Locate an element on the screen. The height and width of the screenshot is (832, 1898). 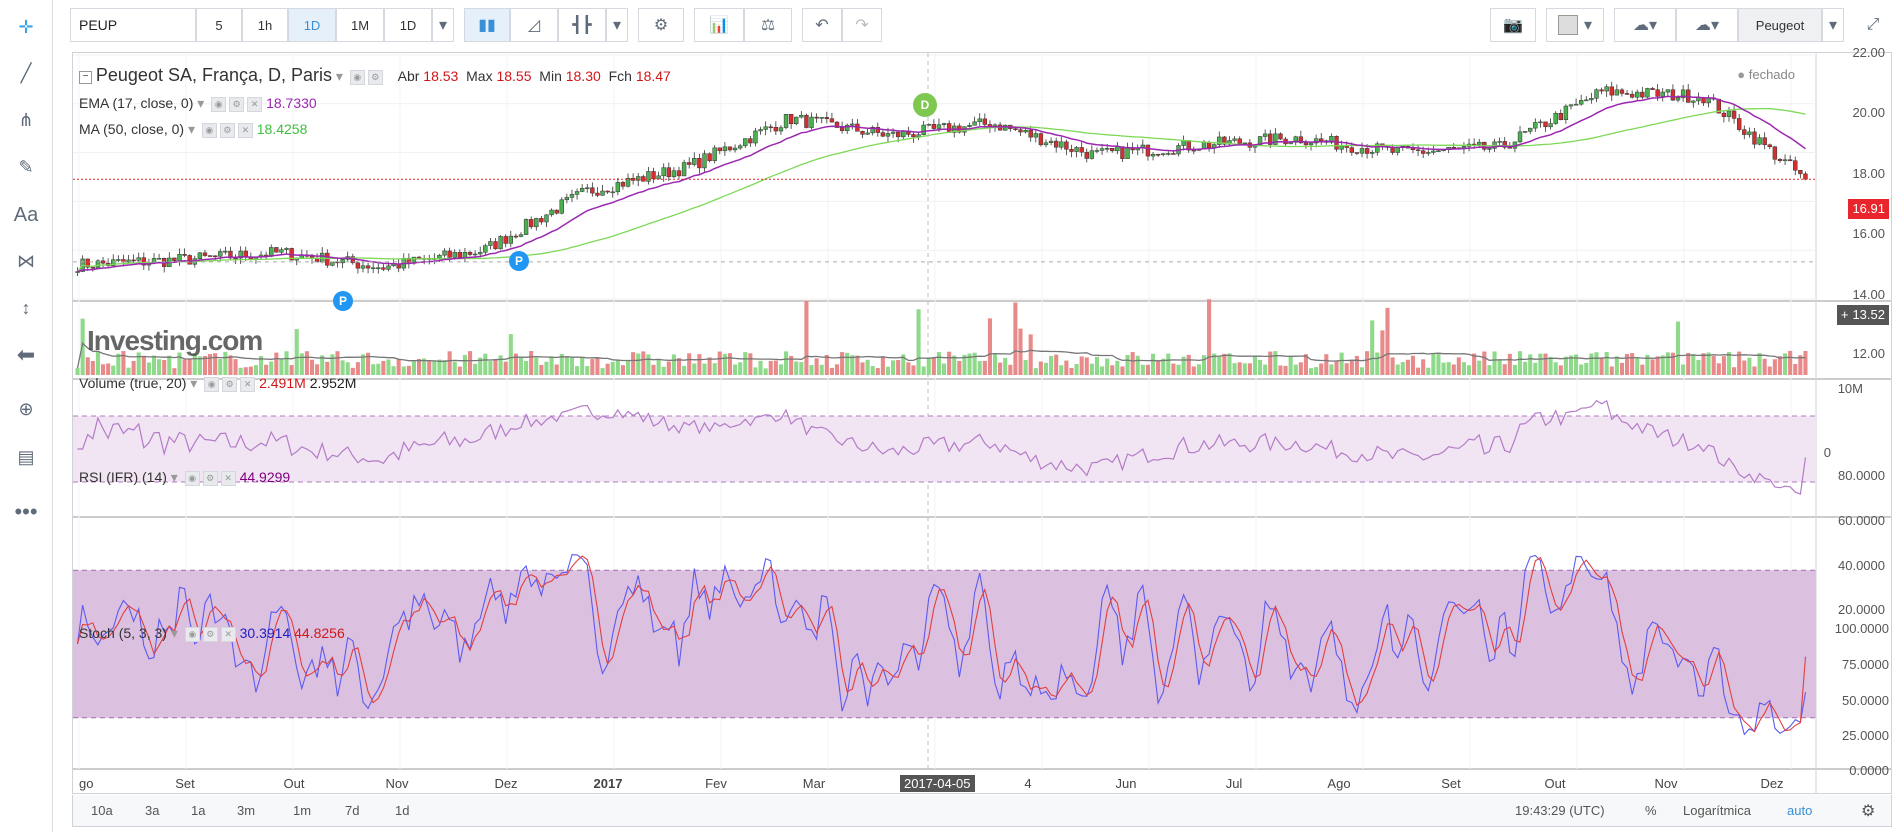
redo-button: ↷ is located at coordinates (862, 25).